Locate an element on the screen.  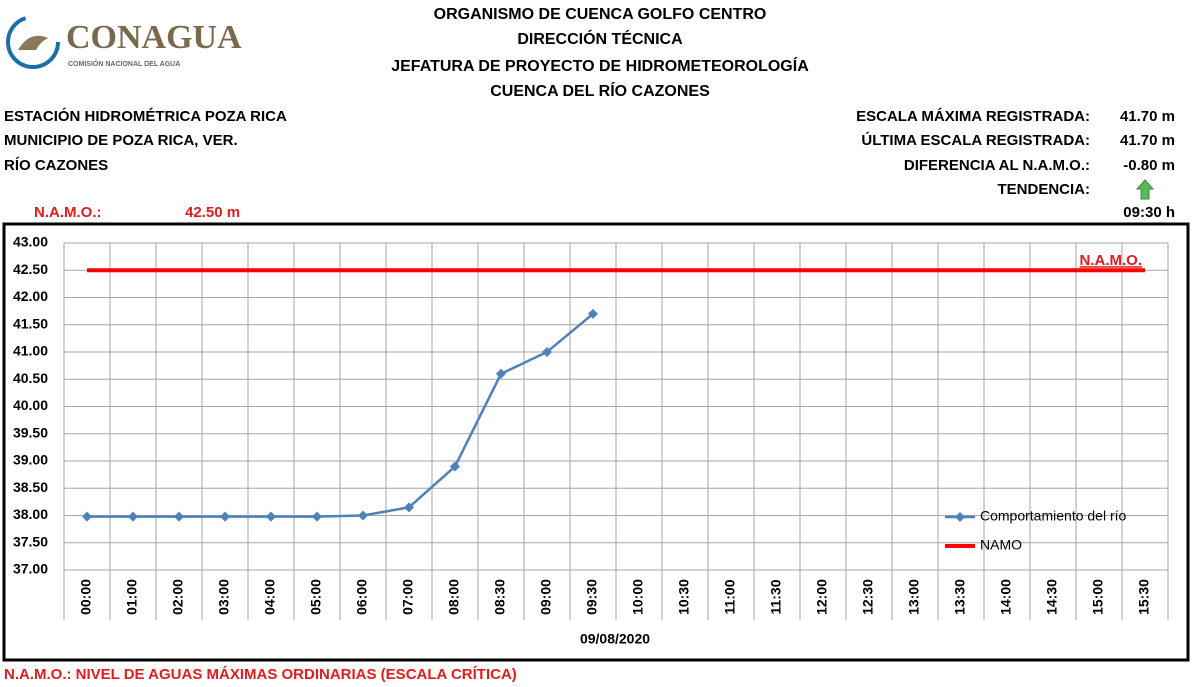
x-tick-label: 11:30 is located at coordinates (776, 596).